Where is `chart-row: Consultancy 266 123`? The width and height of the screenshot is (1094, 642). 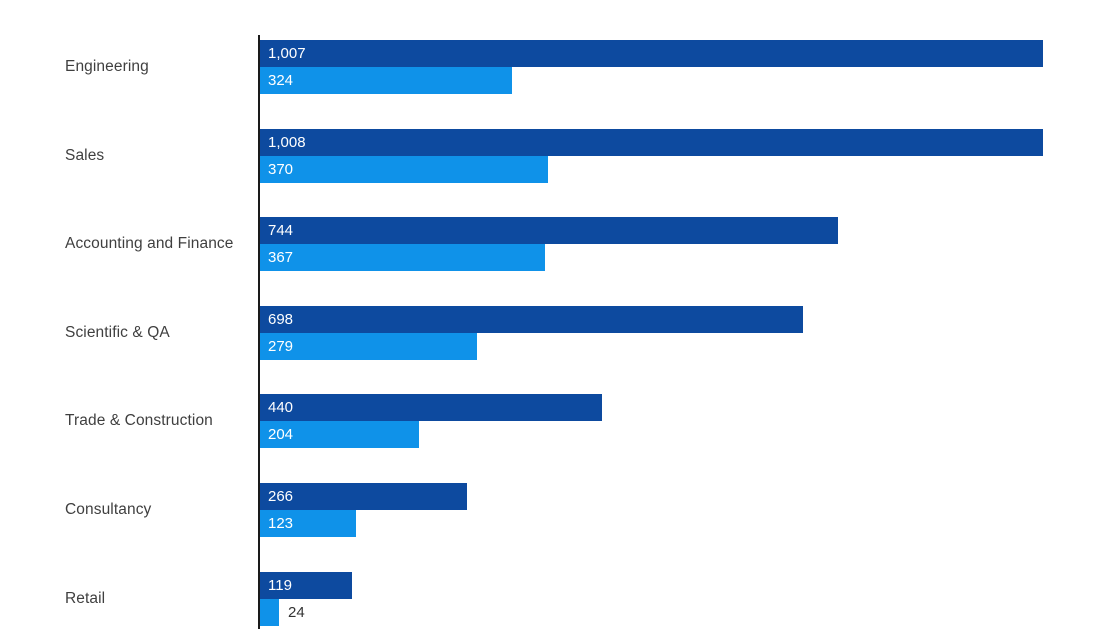
chart-row: Consultancy 266 123 is located at coordinates (547, 510).